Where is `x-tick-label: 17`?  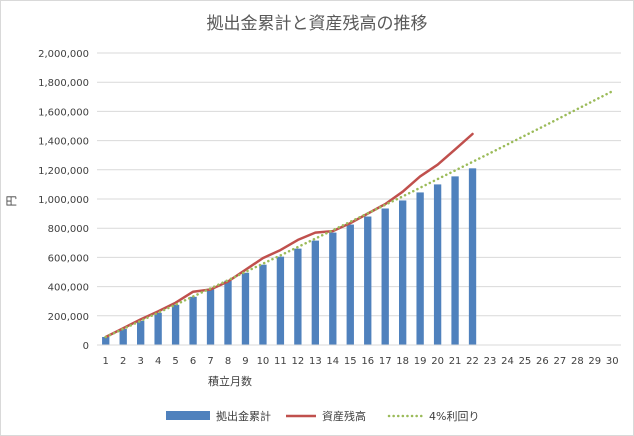
x-tick-label: 17 is located at coordinates (385, 361).